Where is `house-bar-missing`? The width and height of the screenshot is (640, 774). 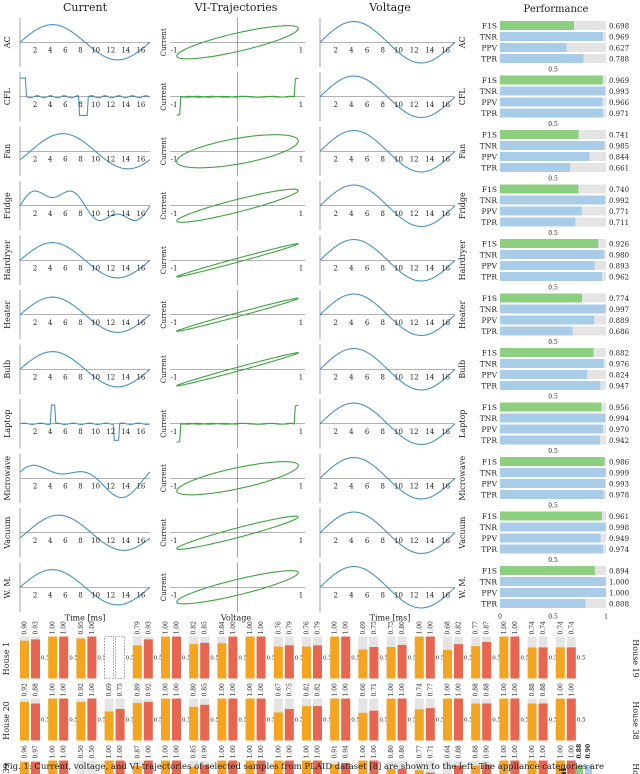
house-bar-missing is located at coordinates (109, 657).